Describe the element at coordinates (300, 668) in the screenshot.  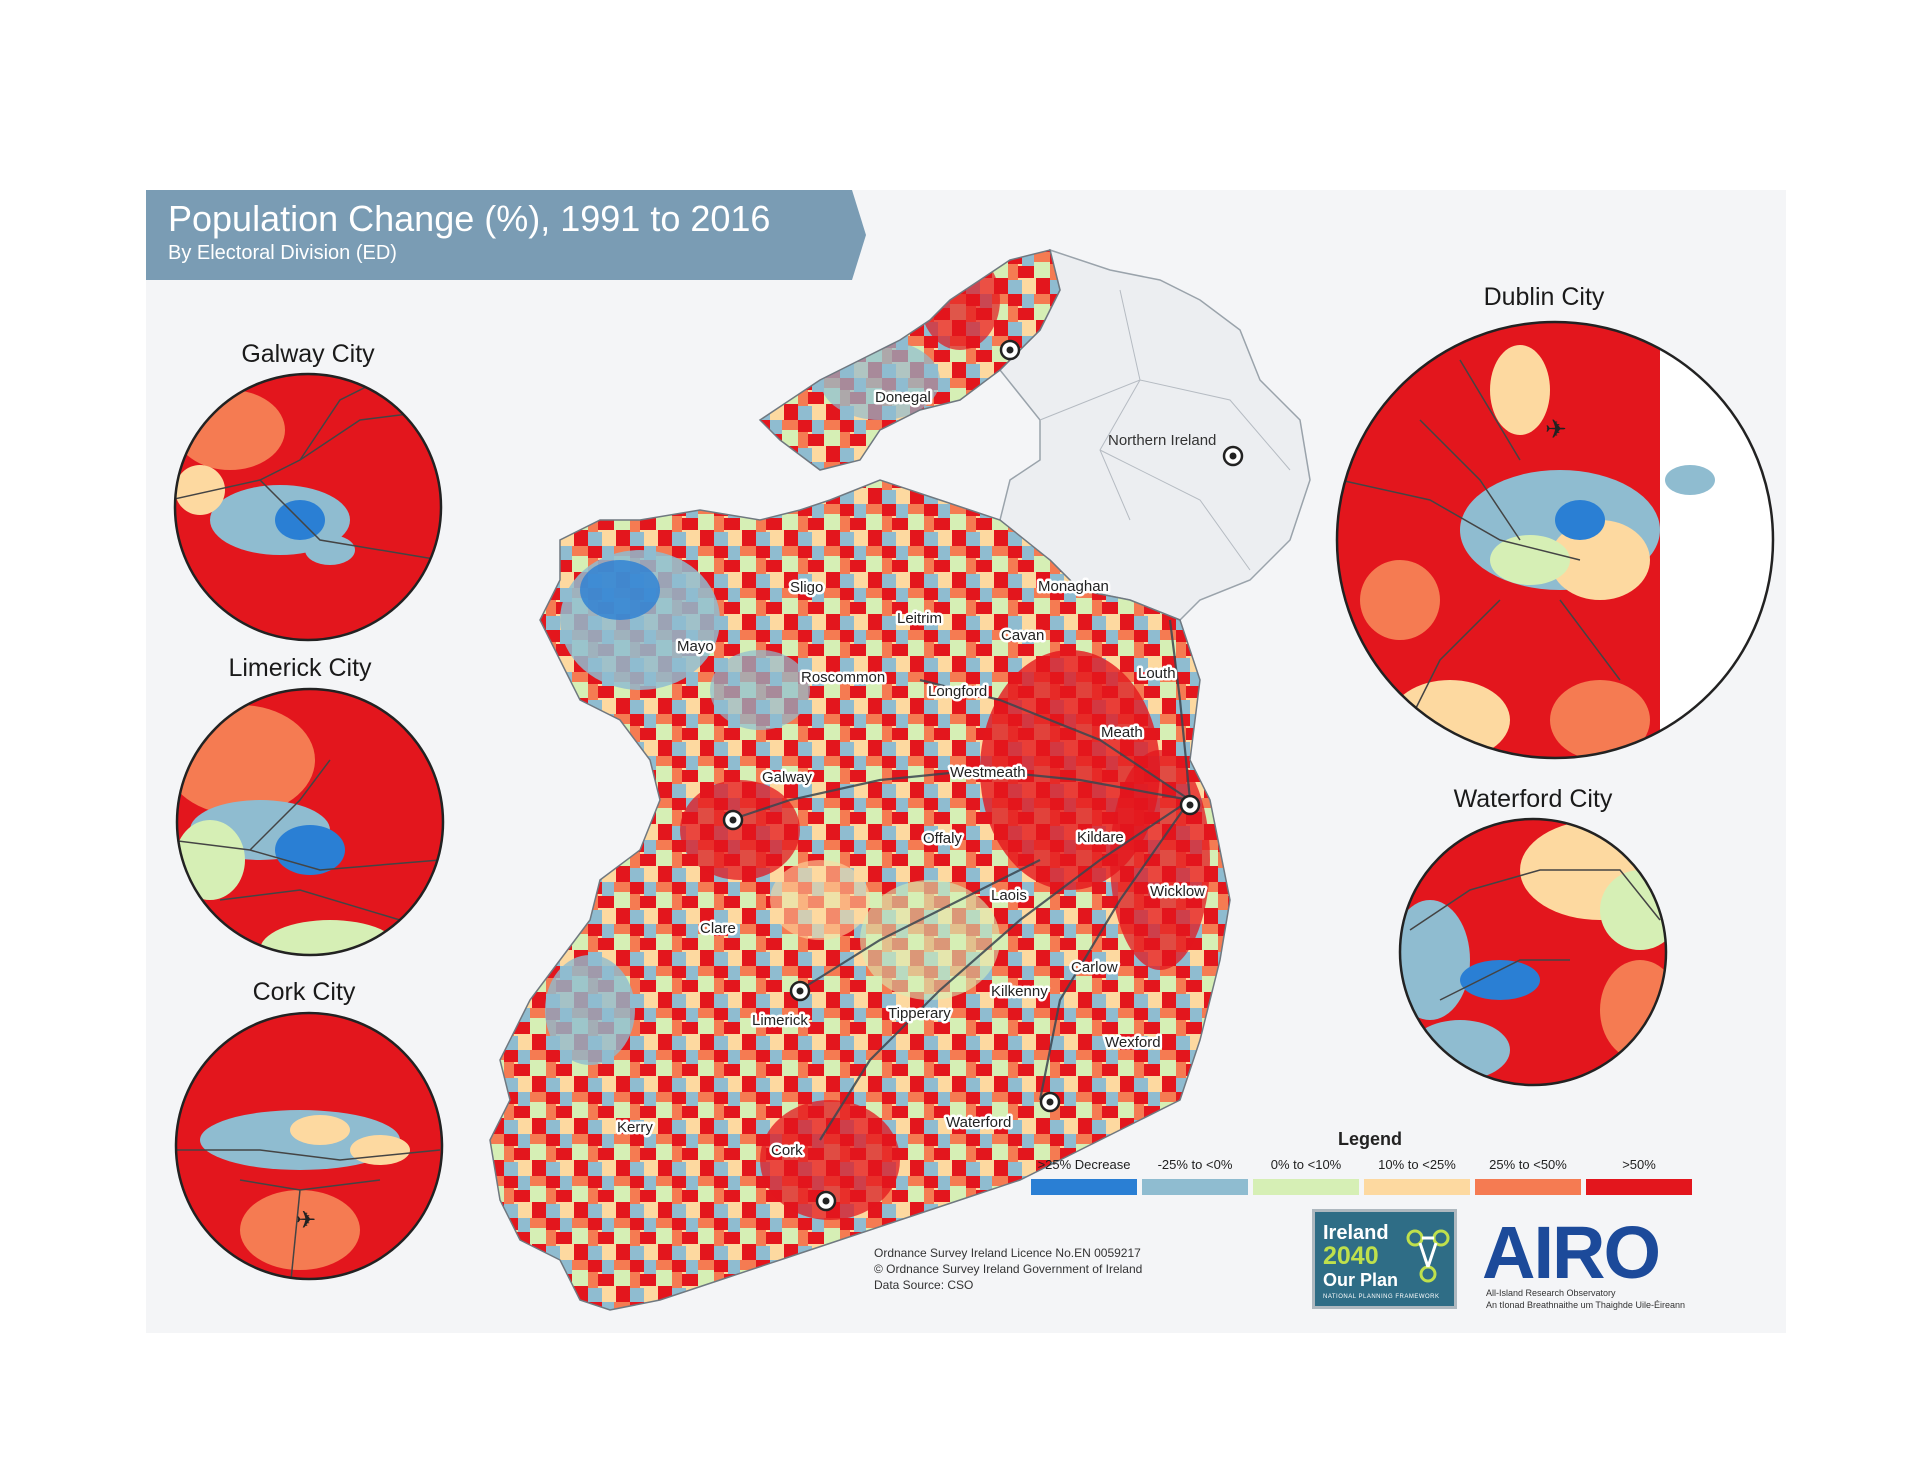
I see `inset-title-limerick: Limerick City` at that location.